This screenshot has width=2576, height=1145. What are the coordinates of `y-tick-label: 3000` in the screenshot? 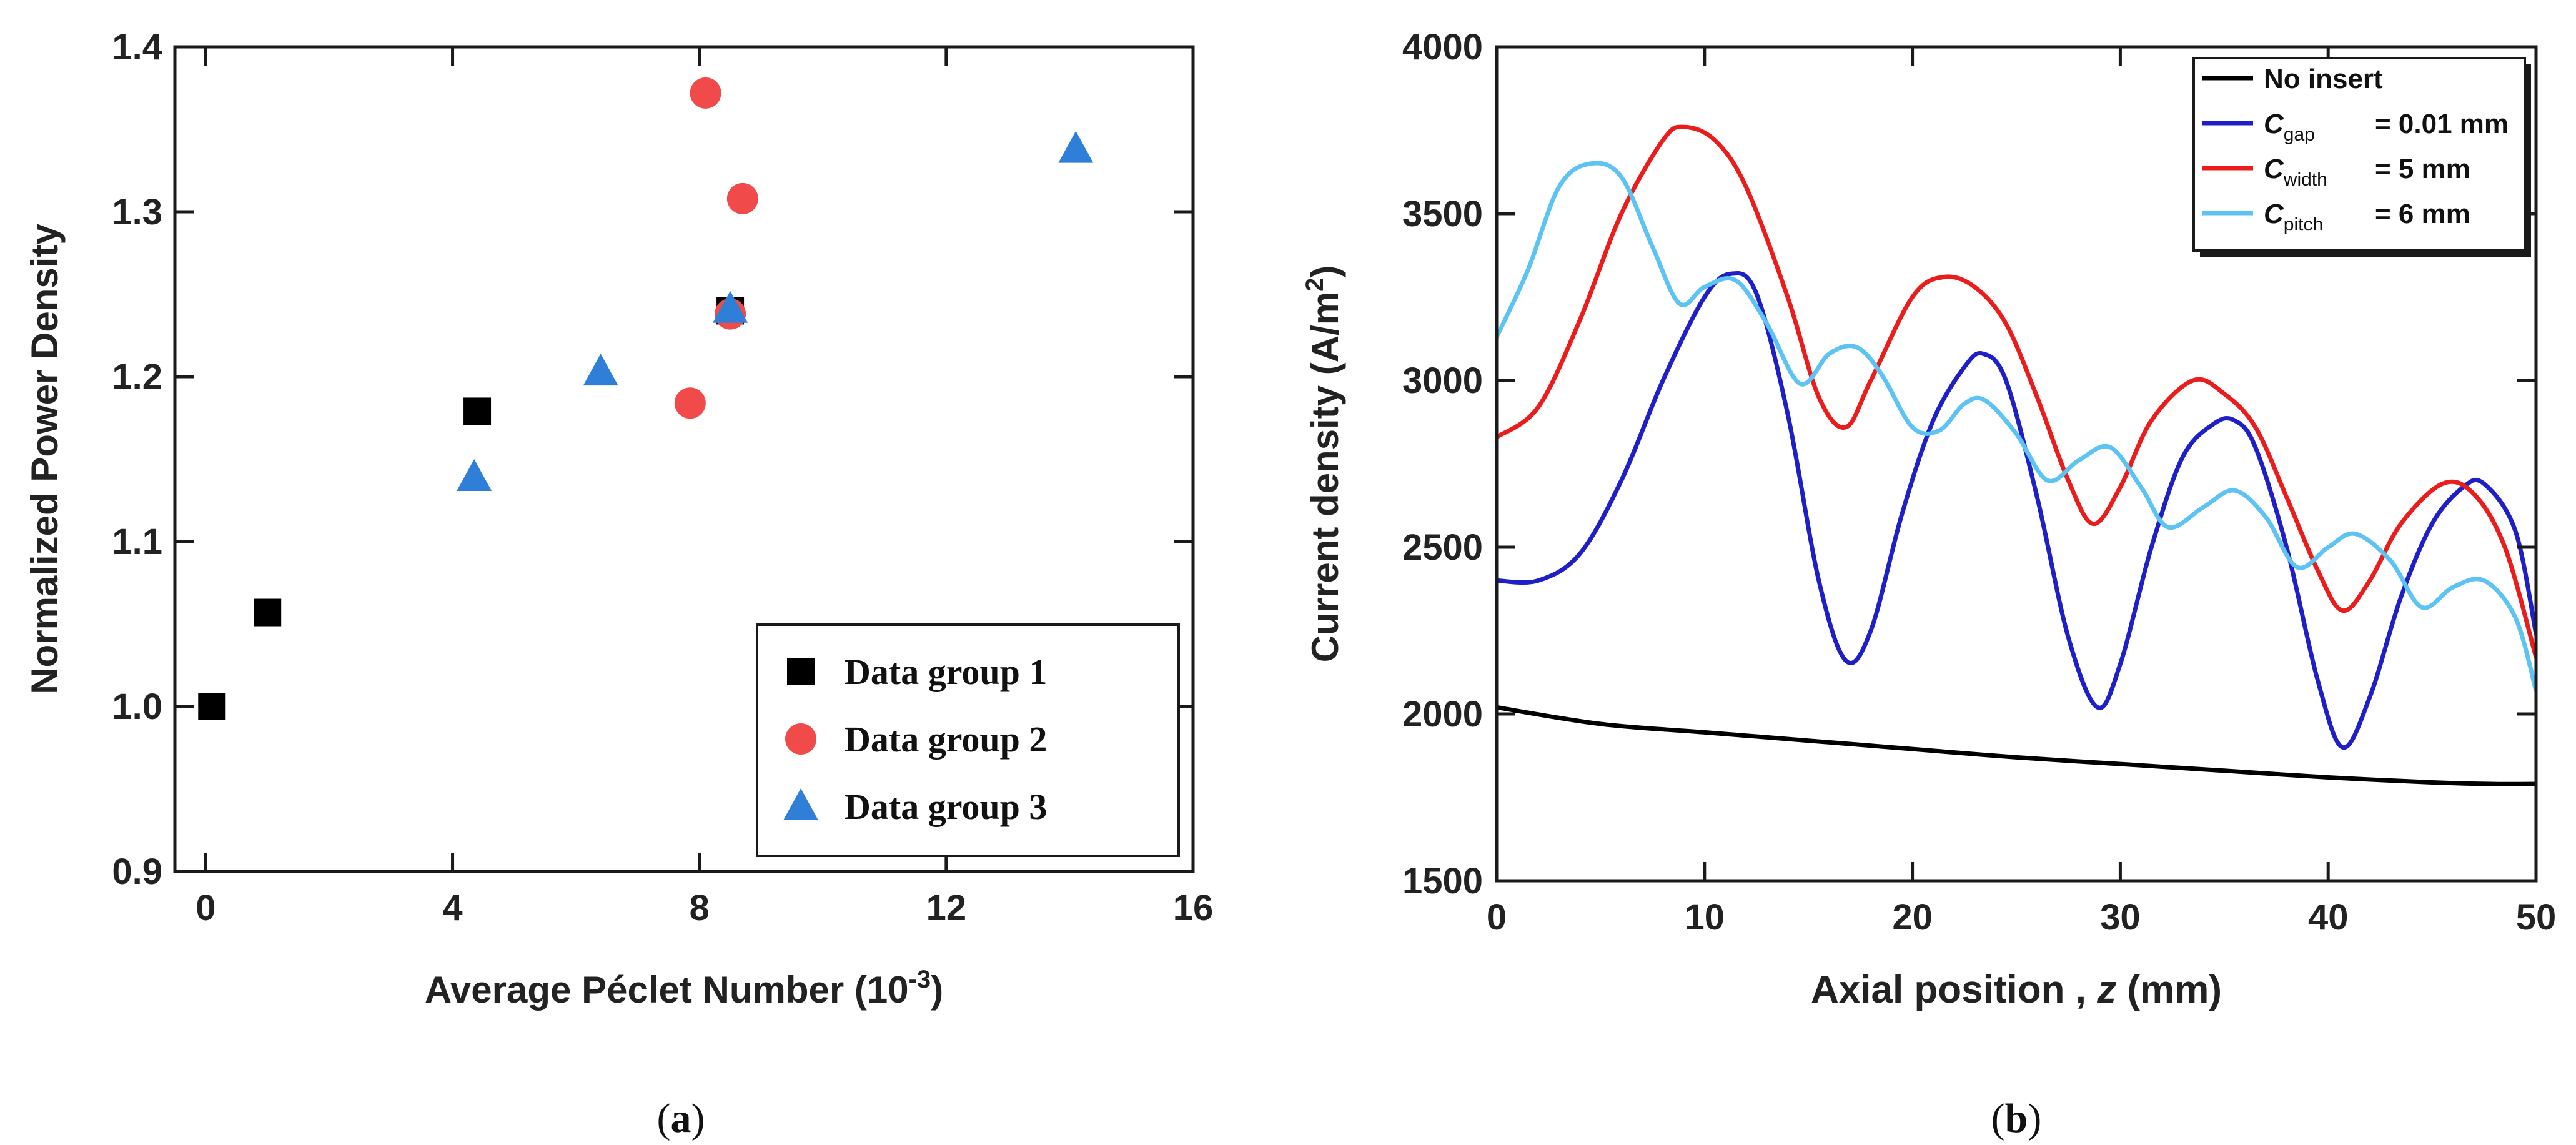 It's located at (1442, 381).